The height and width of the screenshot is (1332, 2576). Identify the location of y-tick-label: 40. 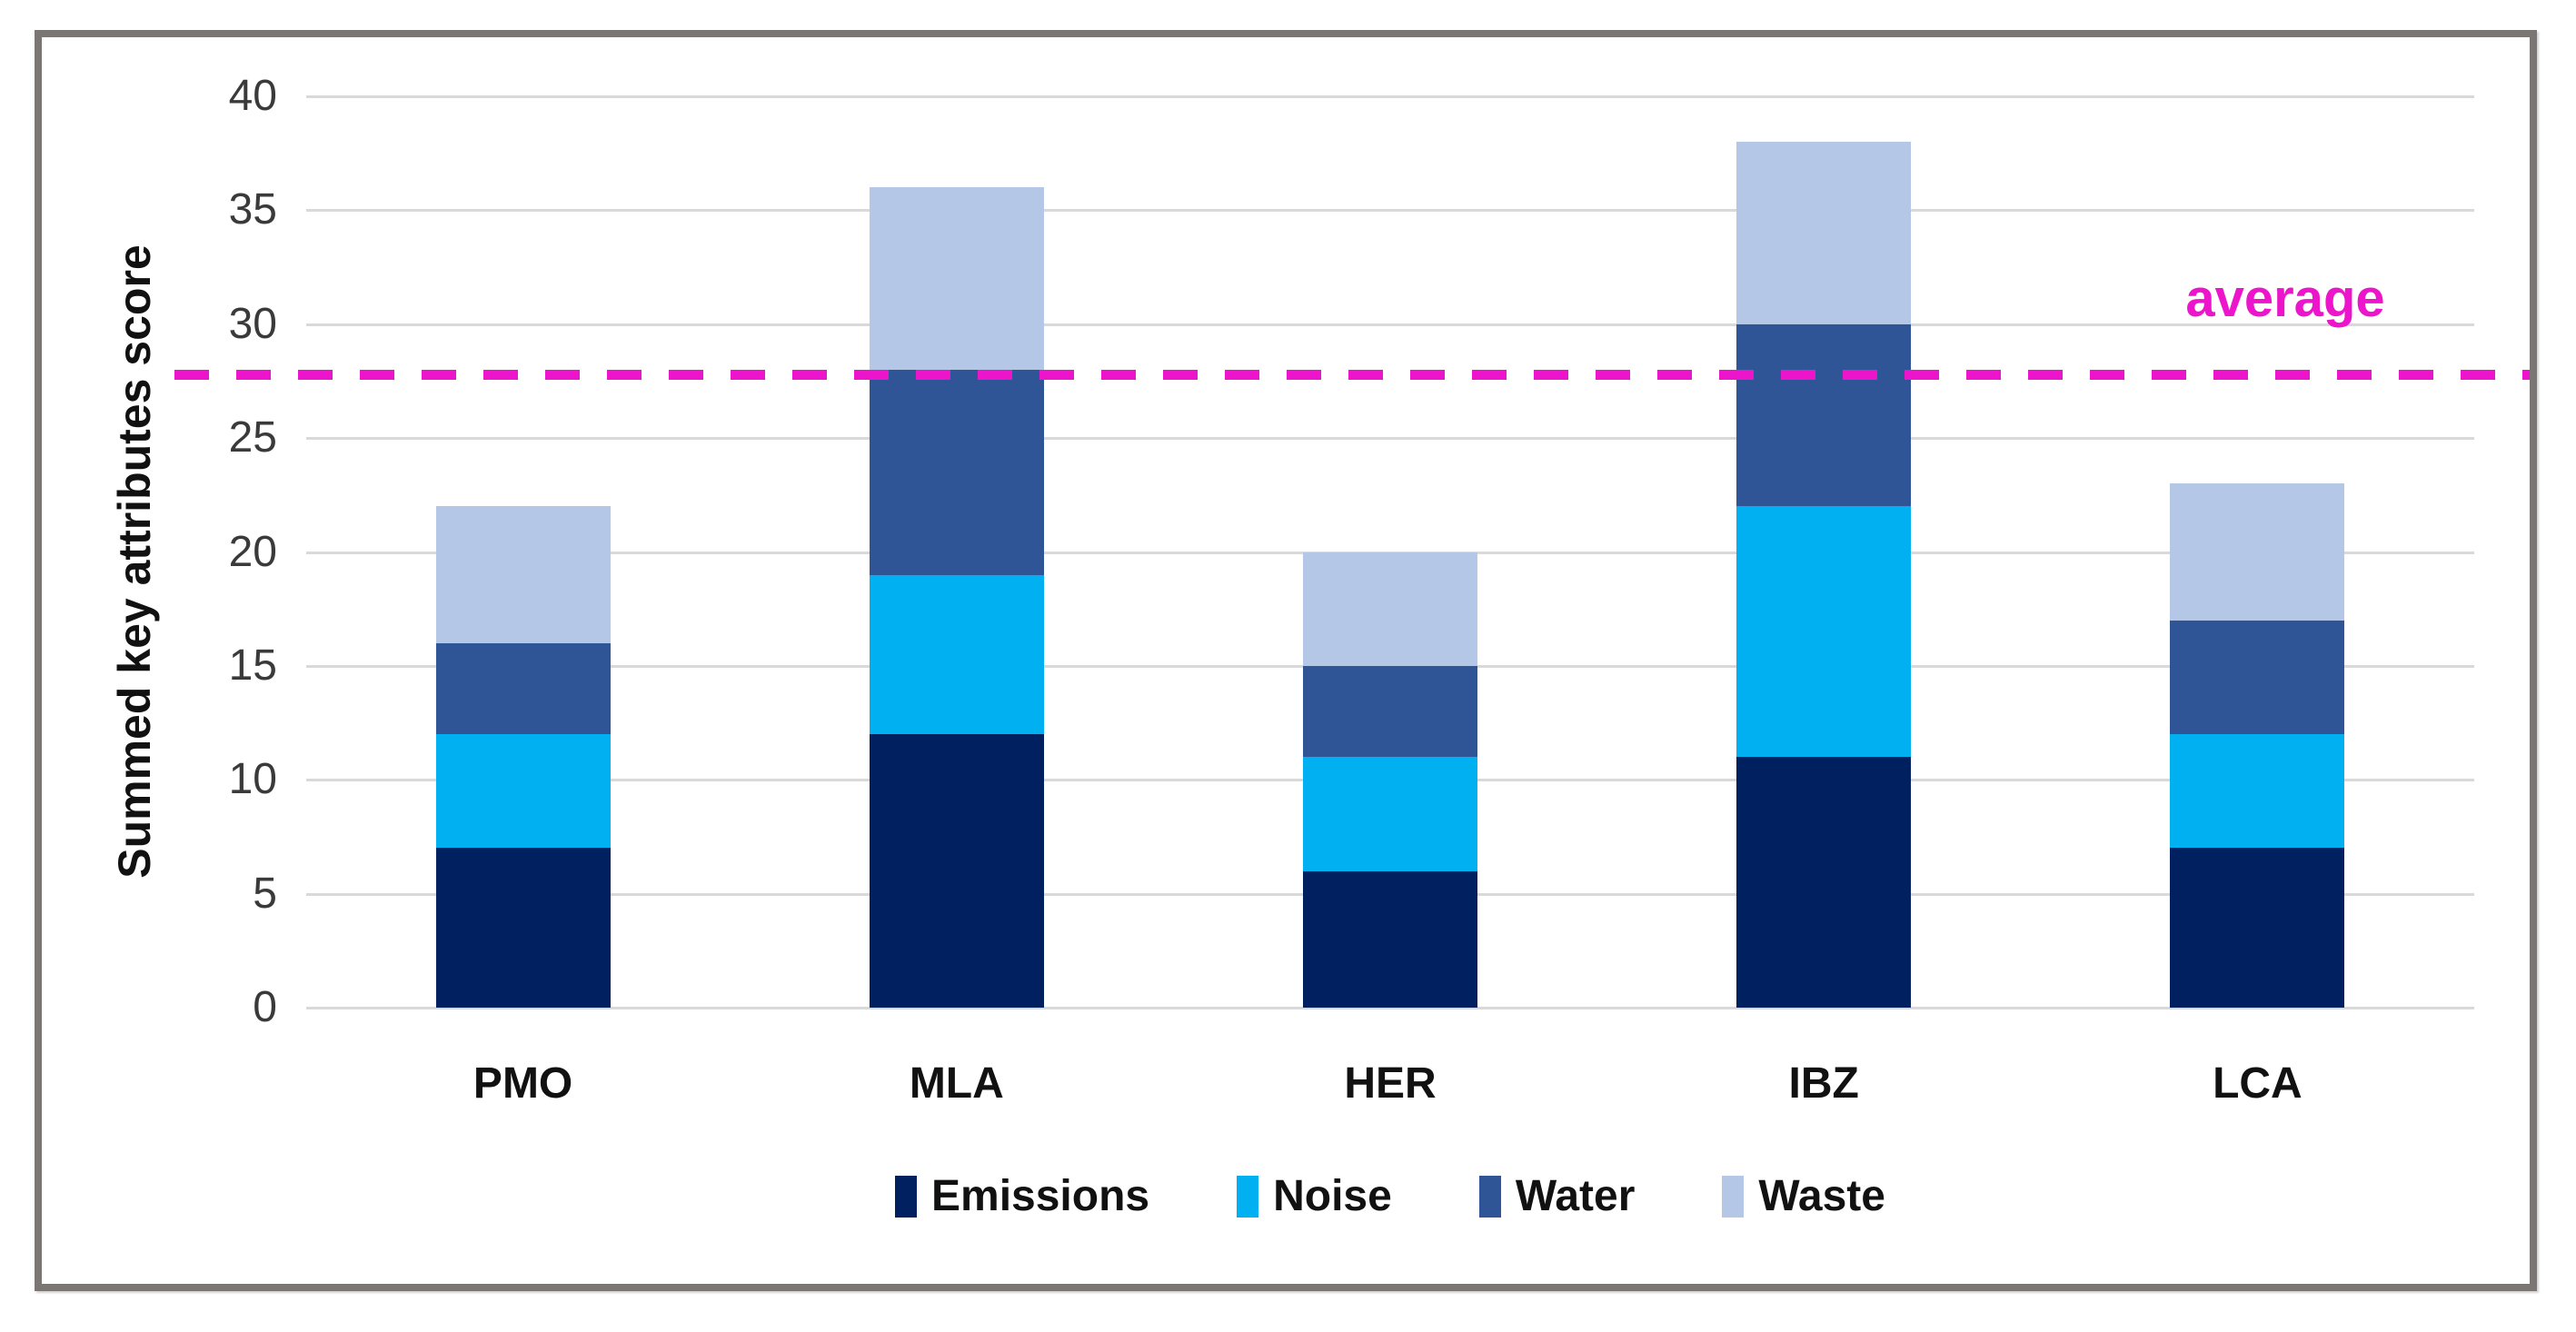
(252, 96).